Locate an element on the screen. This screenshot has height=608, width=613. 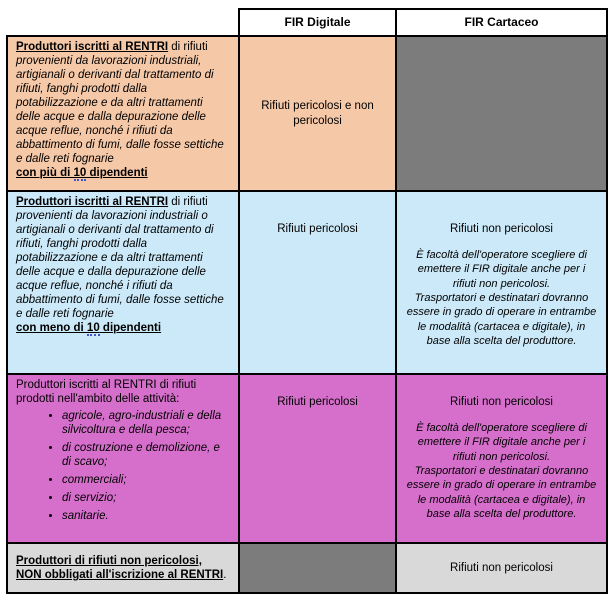
row1-employees-line: con più di 10 dipendenti is located at coordinates (123, 174).